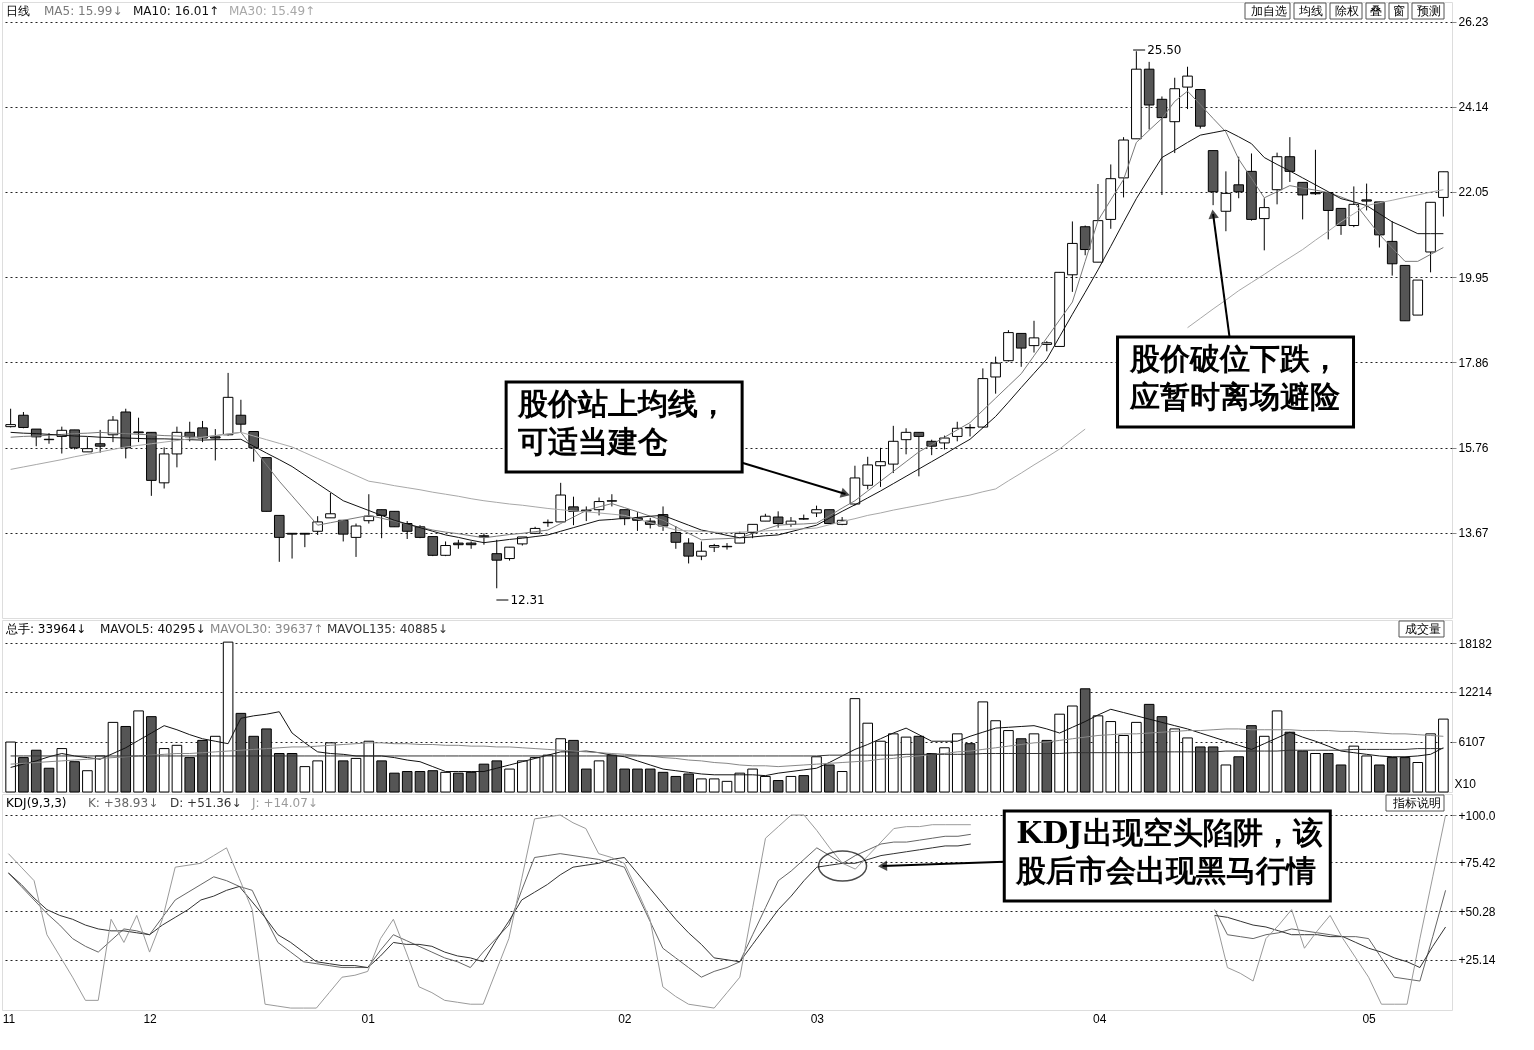 This screenshot has height=1050, width=1534. I want to click on annotation: 12.31, so click(527, 600).